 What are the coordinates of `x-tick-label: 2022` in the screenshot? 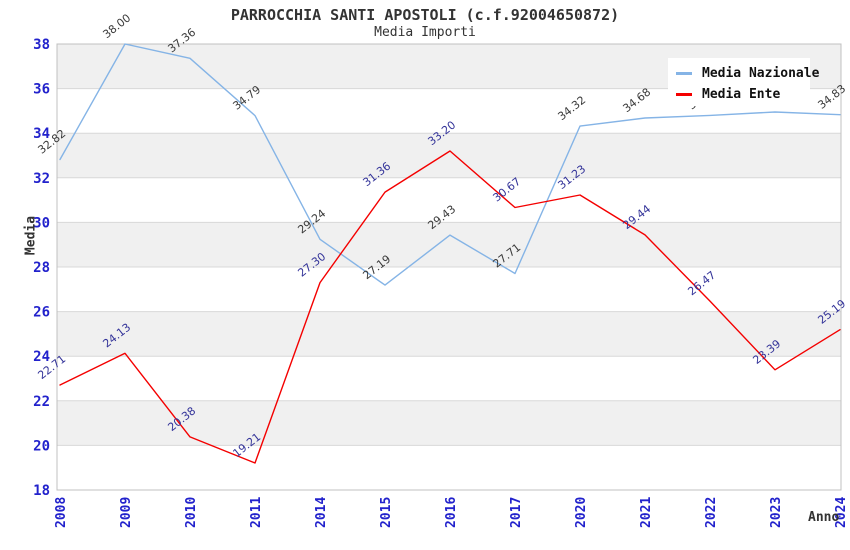 It's located at (711, 512).